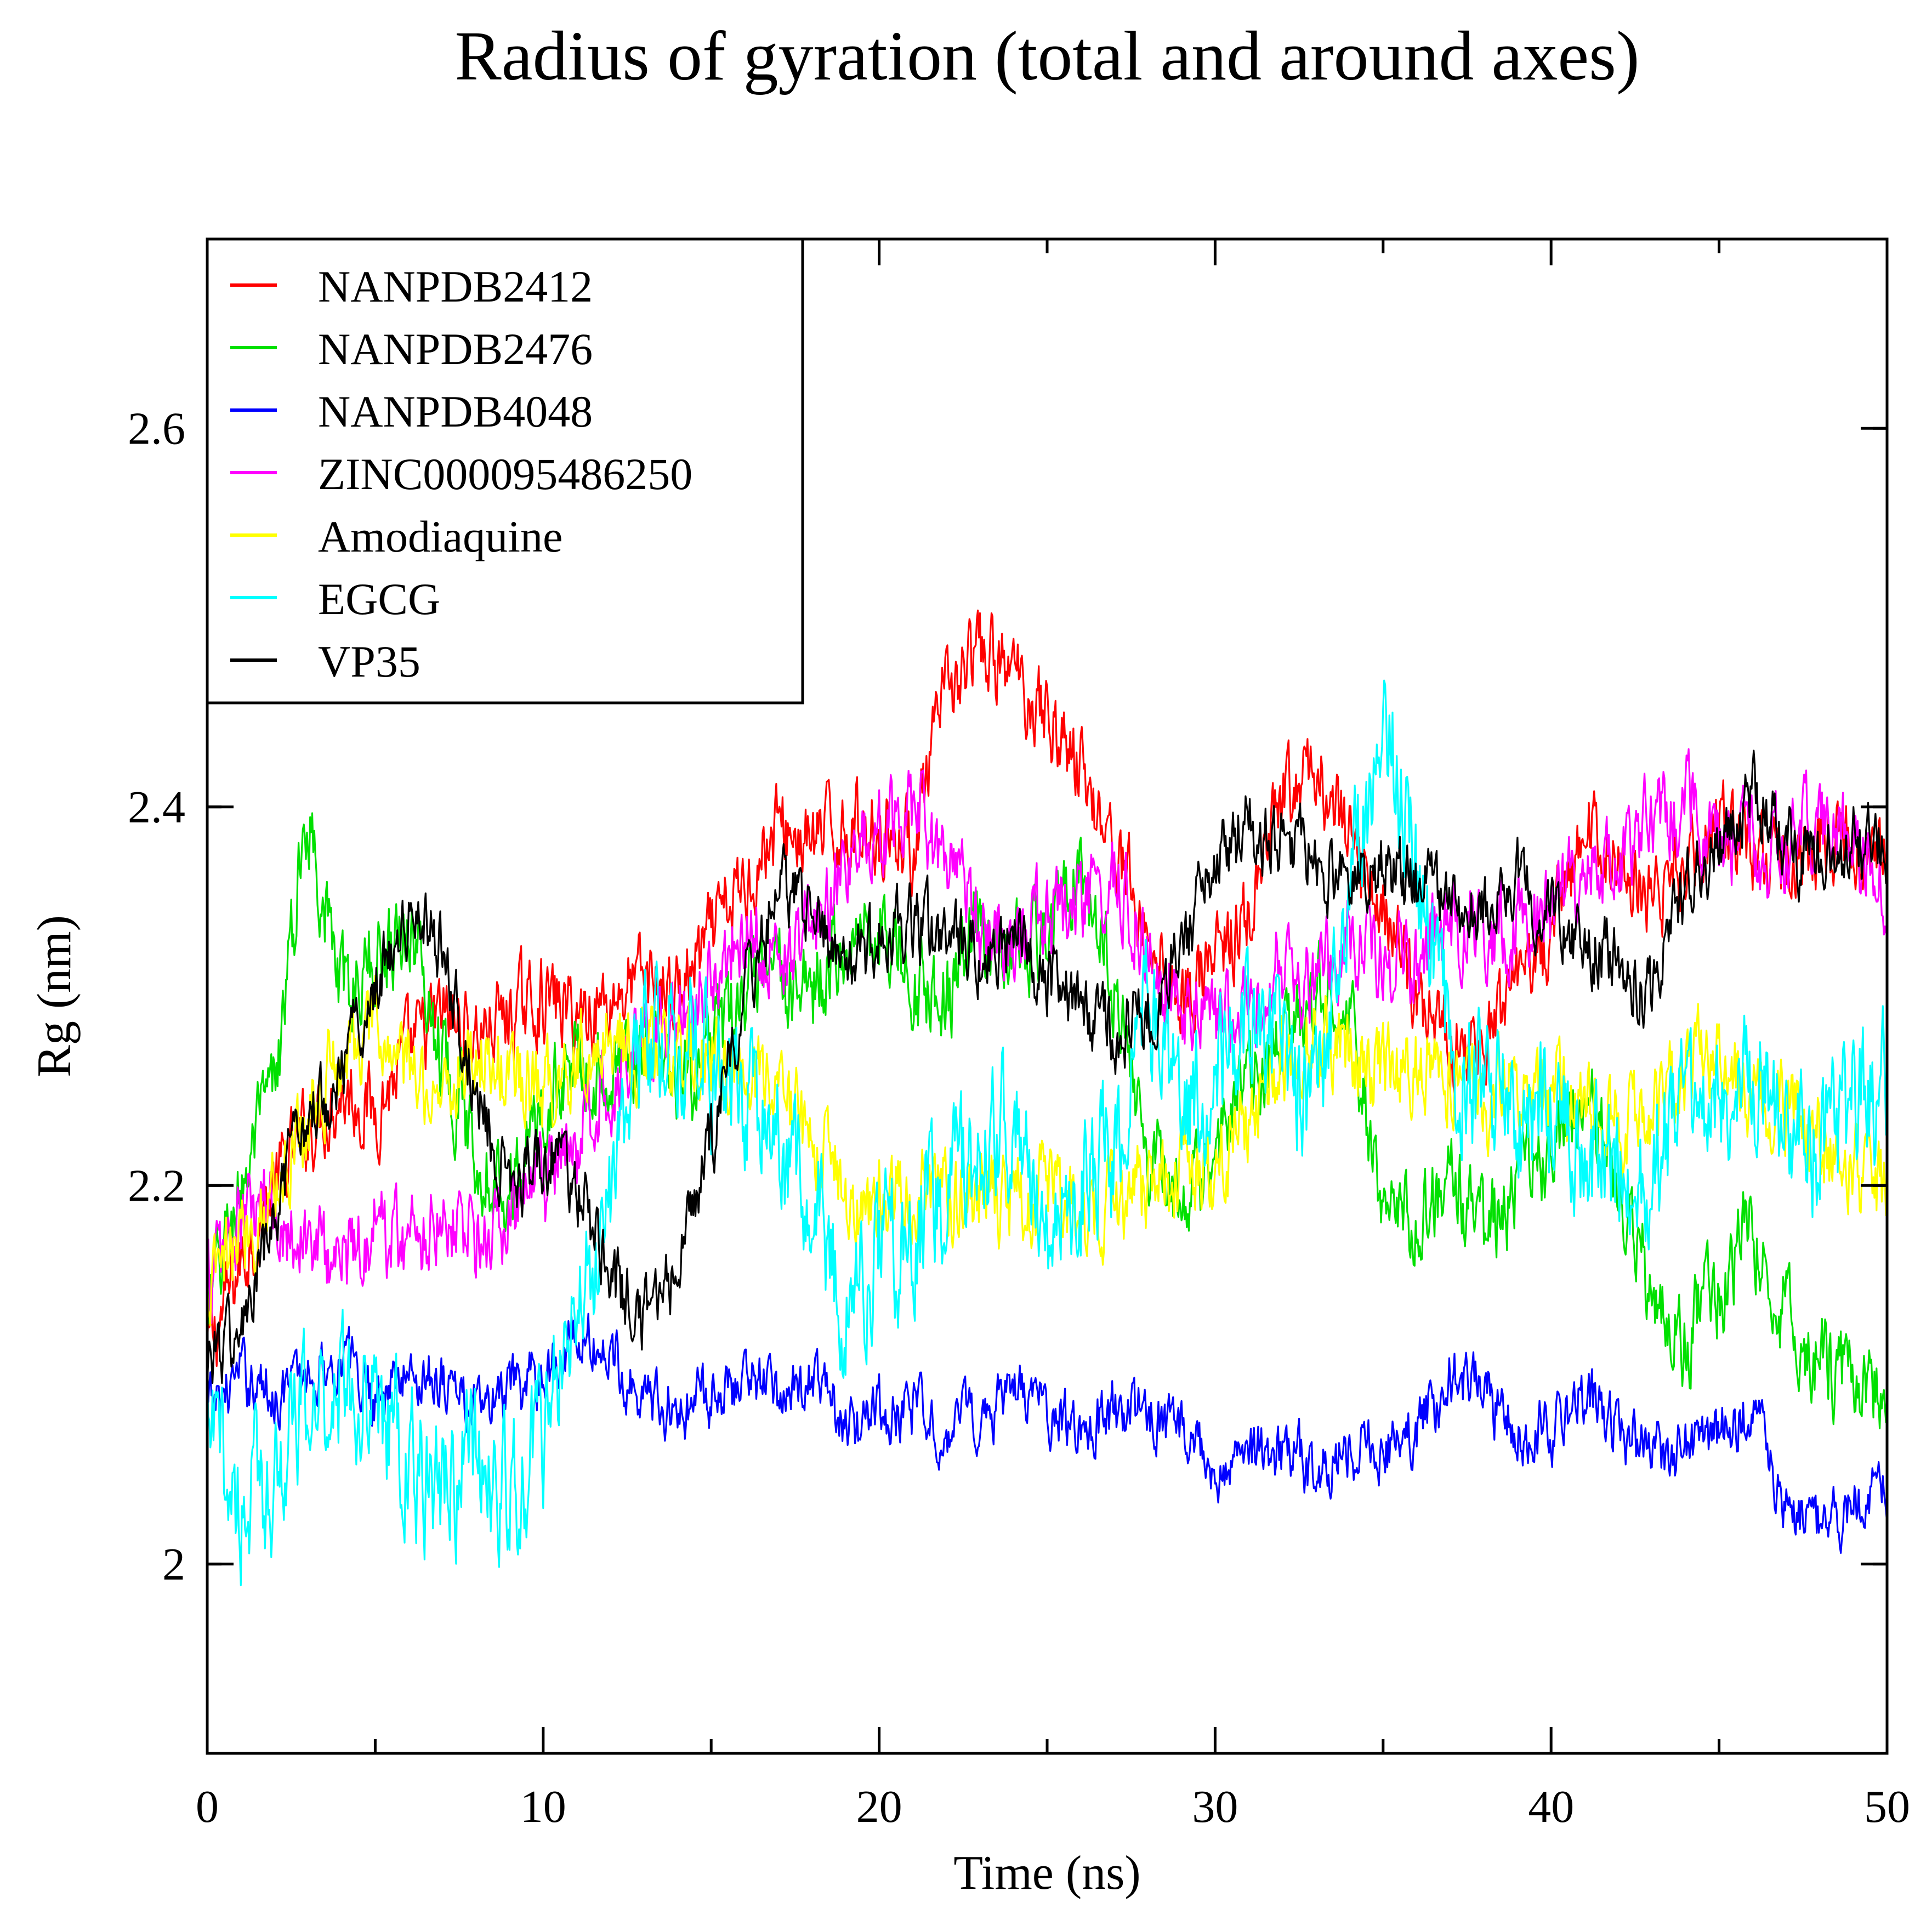  Describe the element at coordinates (1551, 1806) in the screenshot. I see `x-tick-label: 40` at that location.